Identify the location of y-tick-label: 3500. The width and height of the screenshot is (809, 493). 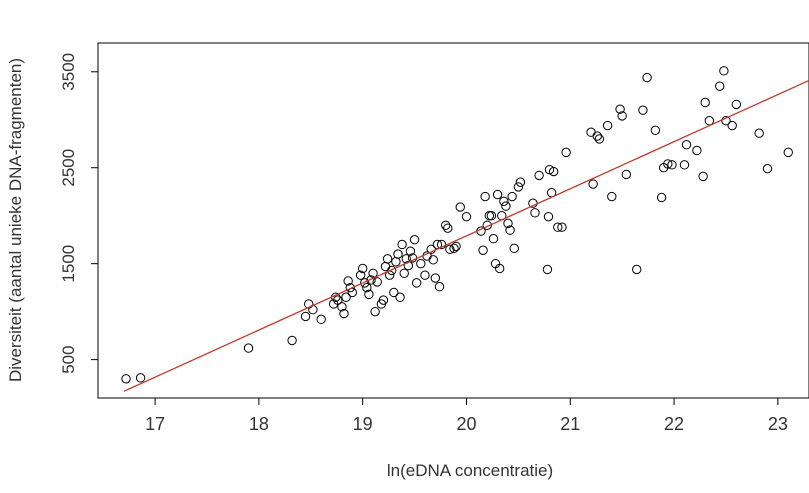
(68, 72).